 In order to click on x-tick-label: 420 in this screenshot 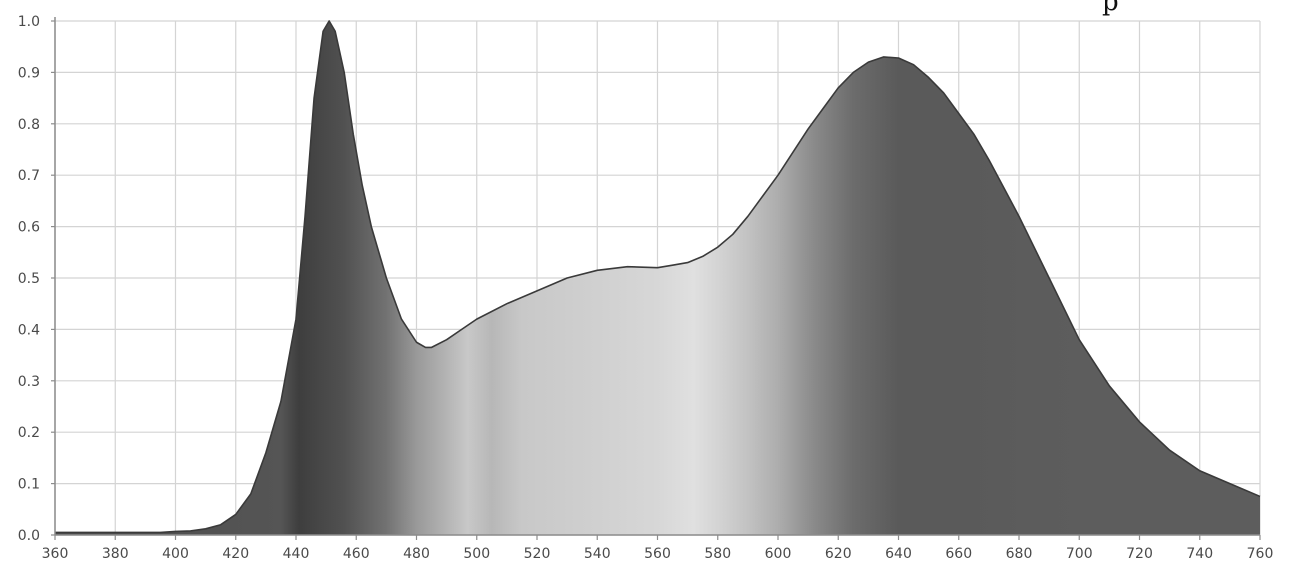, I will do `click(235, 554)`.